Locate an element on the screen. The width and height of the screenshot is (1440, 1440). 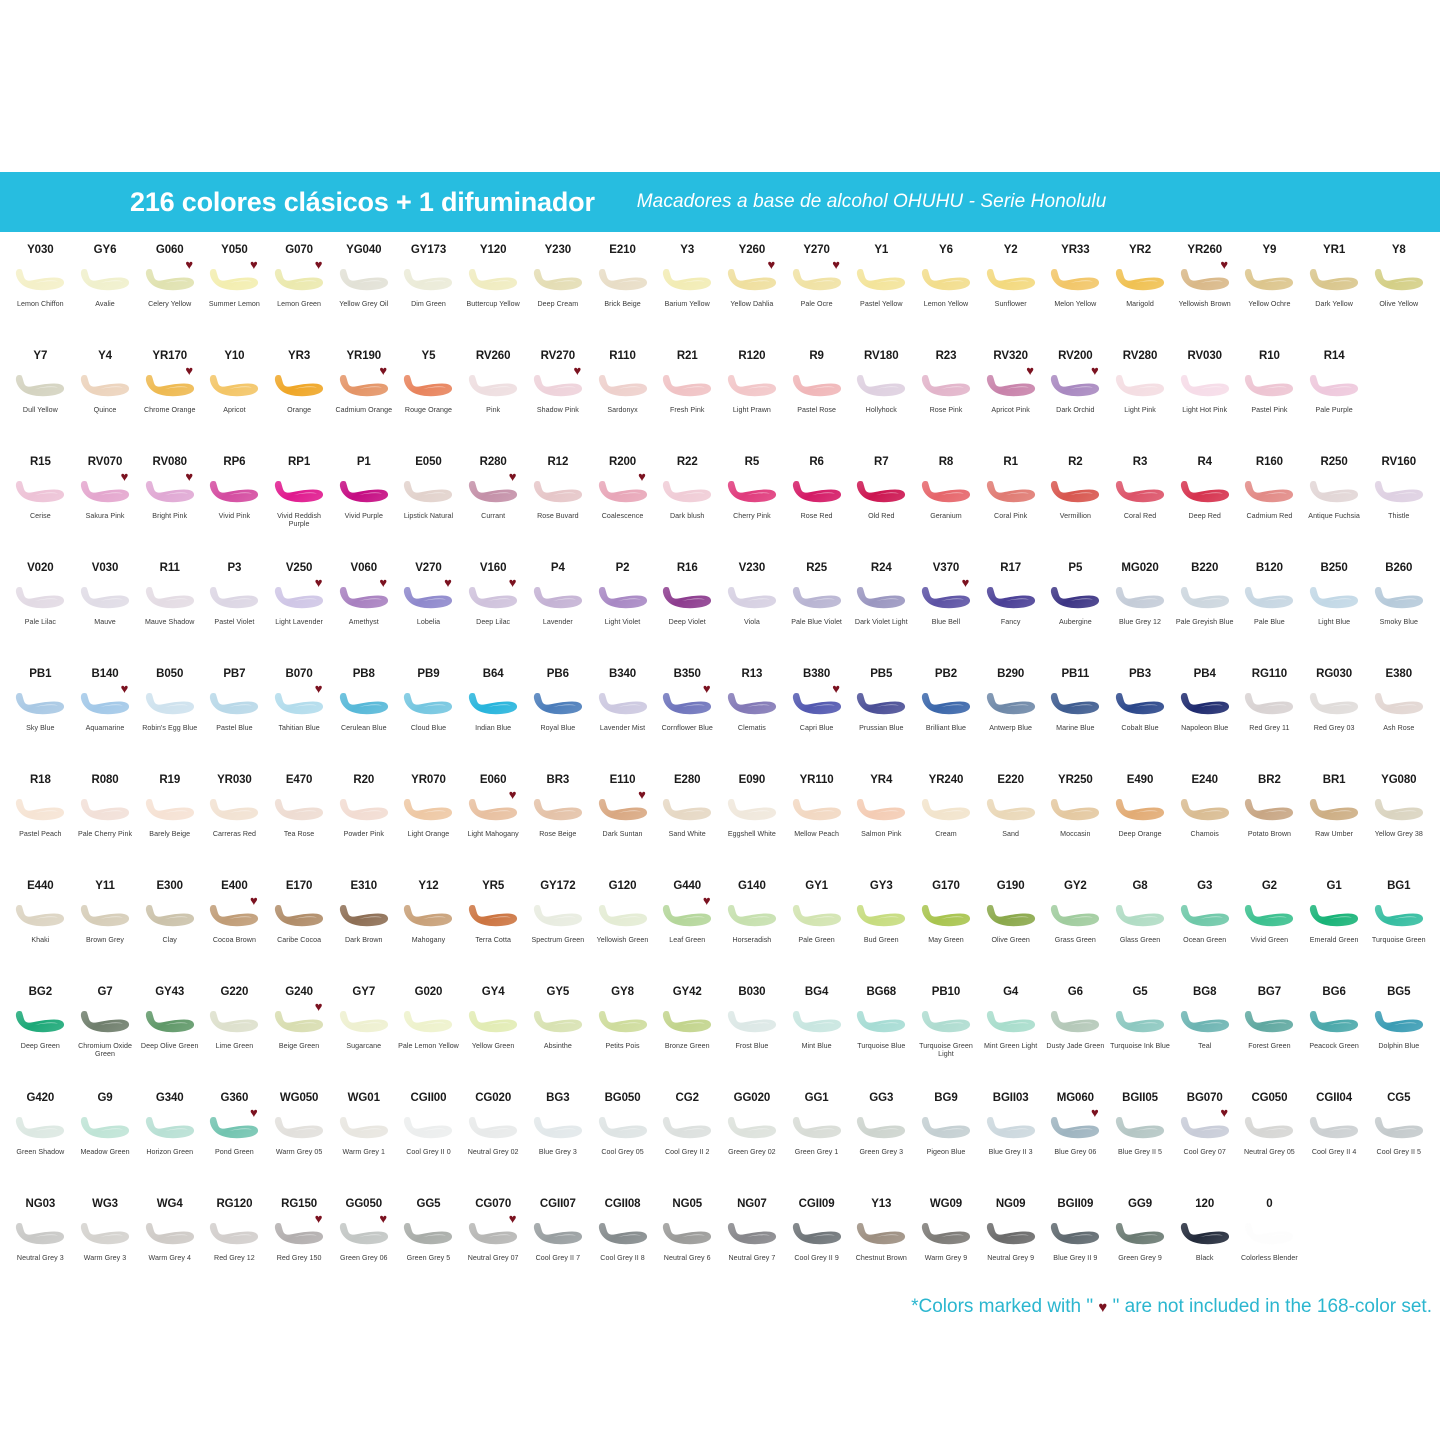
swatch-cell: V230 Viola is located at coordinates (752, 615).